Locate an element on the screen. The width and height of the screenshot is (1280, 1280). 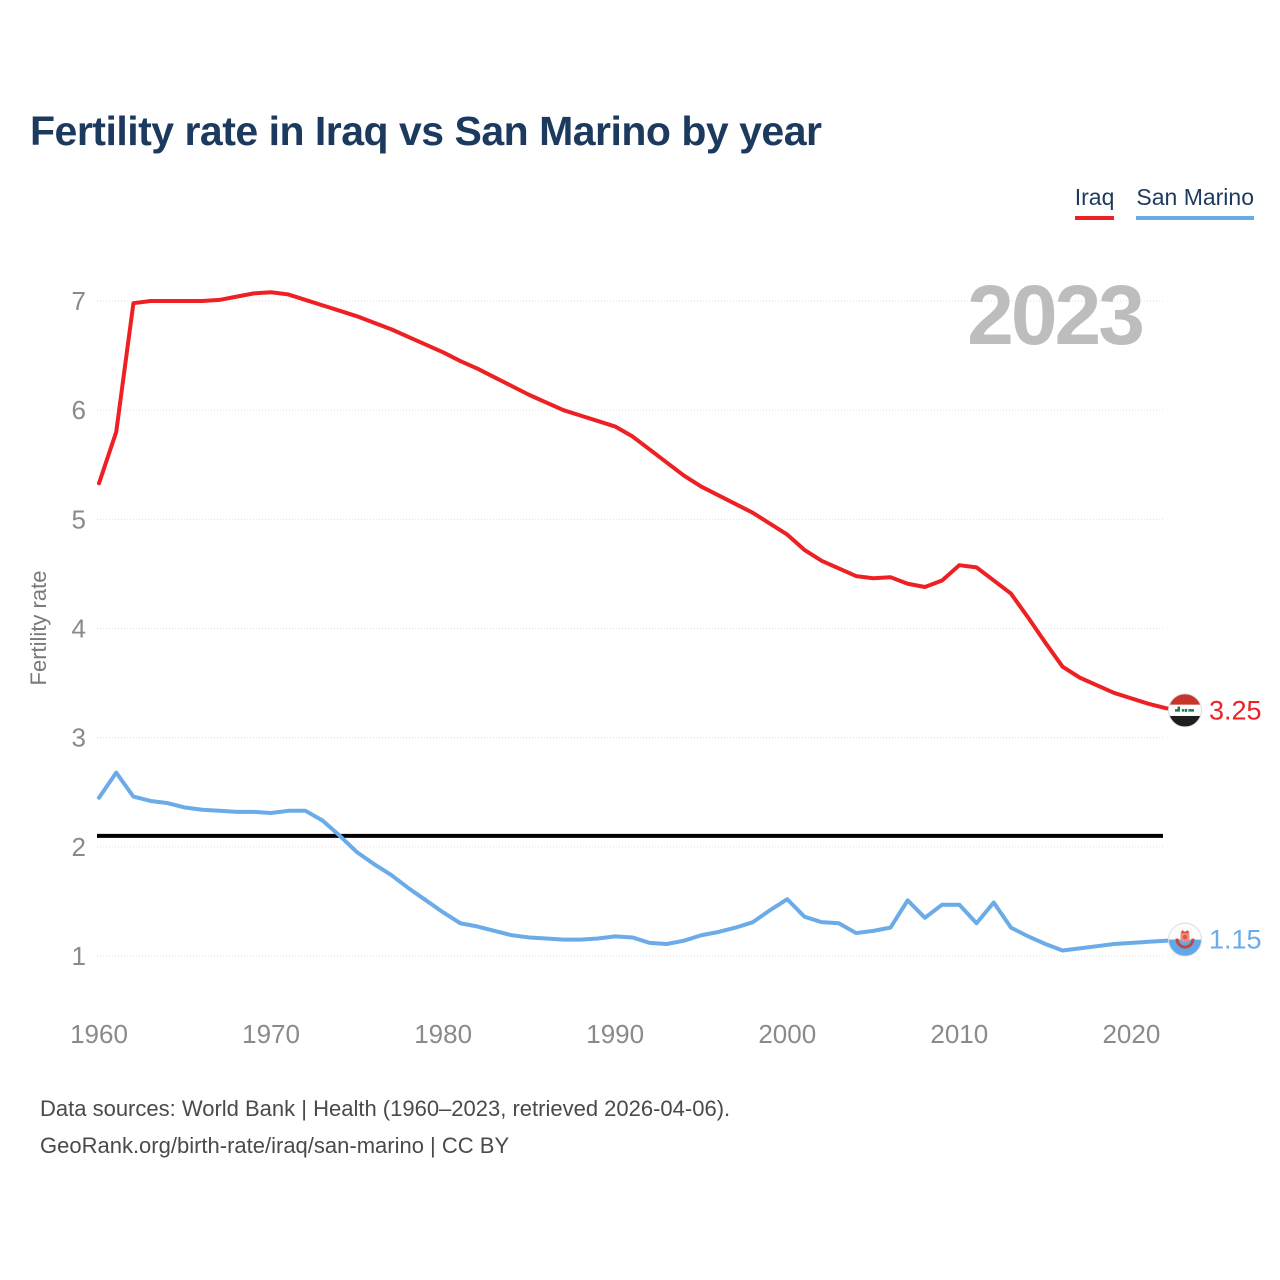
x-tick-labels: 1960 1970 1980 1990 2000 2010 2020 is located at coordinates (615, 1034).